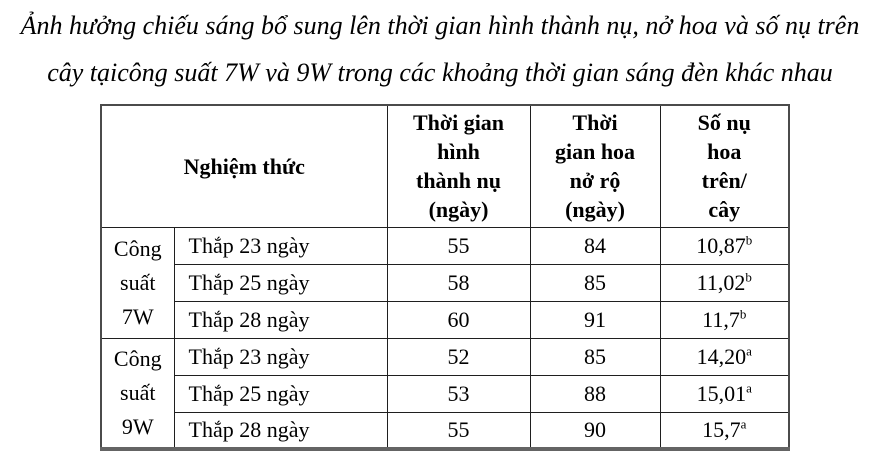 The height and width of the screenshot is (468, 880). What do you see at coordinates (721, 245) in the screenshot?
I see `buds-per-plant-value: 10,87` at bounding box center [721, 245].